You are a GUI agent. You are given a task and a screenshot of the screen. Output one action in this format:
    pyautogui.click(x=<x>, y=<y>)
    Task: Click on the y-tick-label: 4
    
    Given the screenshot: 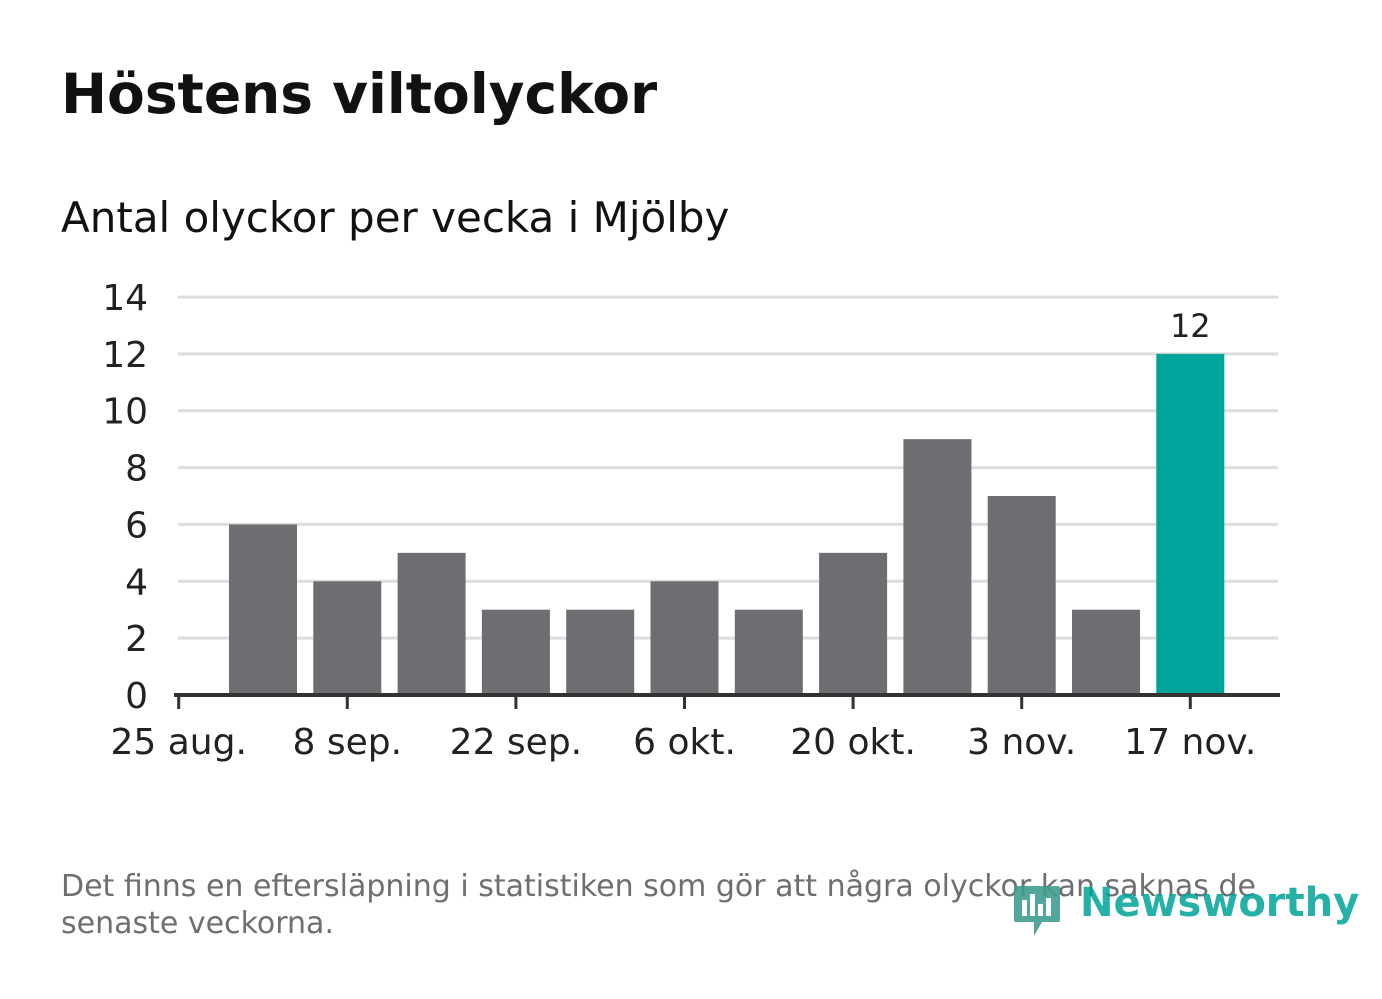 What is the action you would take?
    pyautogui.click(x=136, y=582)
    